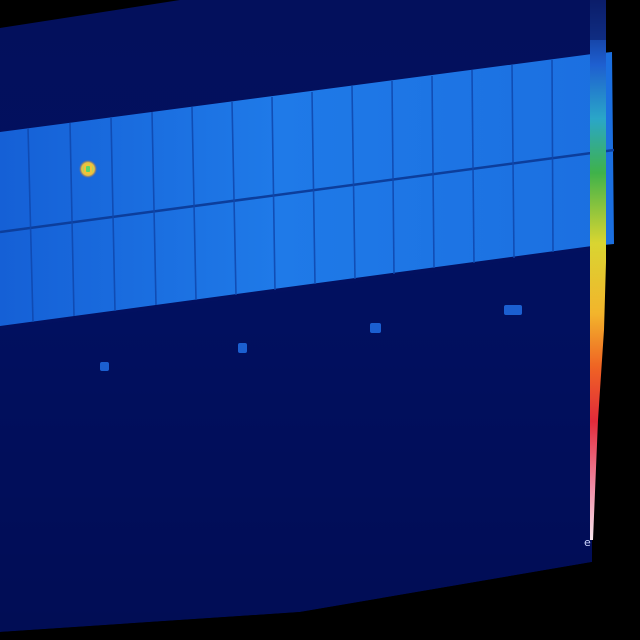 The image size is (640, 640). I want to click on hotspot-marker, so click(88, 169).